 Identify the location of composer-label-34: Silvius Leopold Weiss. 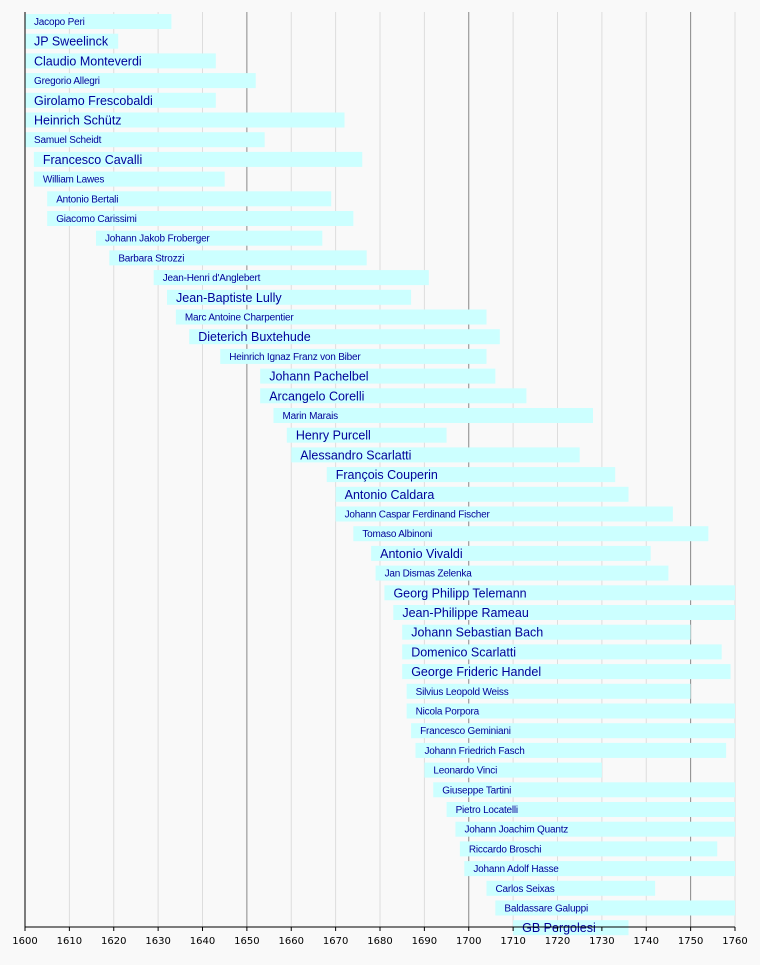
(462, 692).